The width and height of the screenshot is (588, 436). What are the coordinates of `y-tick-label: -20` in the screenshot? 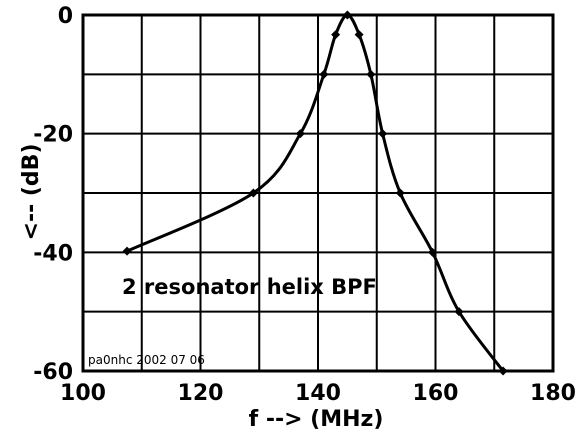 It's located at (53, 135).